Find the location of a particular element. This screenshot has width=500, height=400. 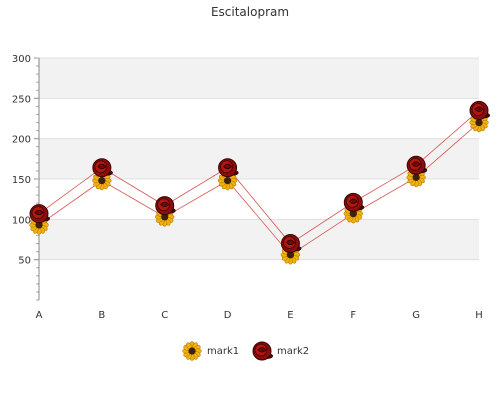

sunflower-icon is located at coordinates (479, 122).